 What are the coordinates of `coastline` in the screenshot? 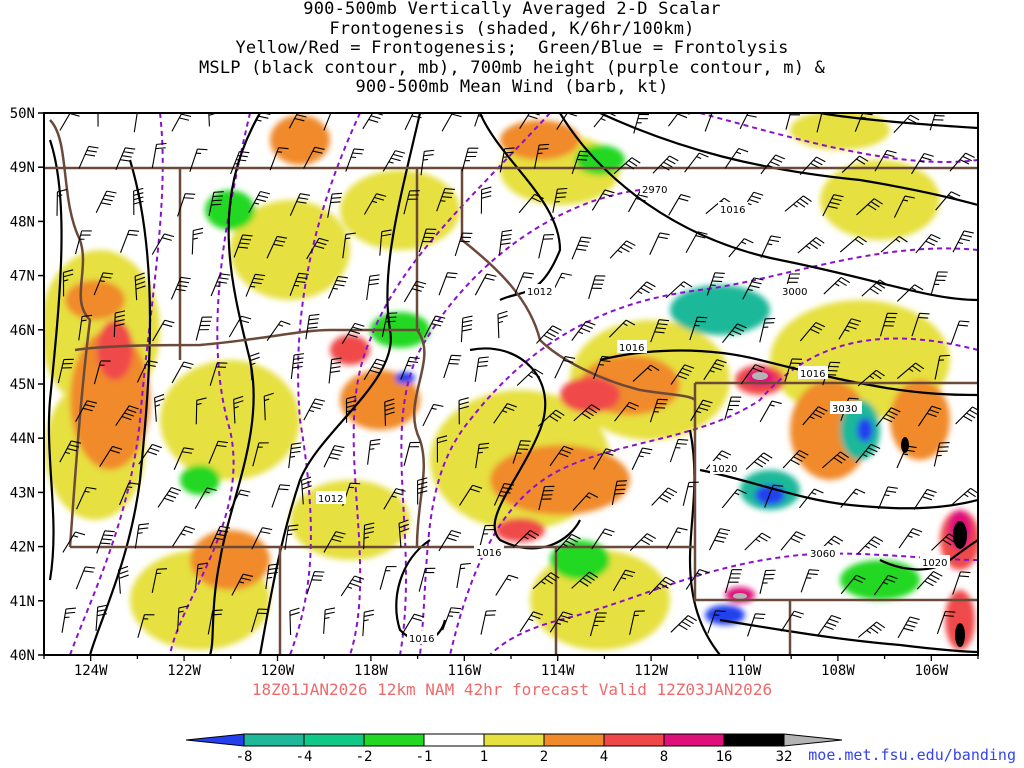 It's located at (70, 333).